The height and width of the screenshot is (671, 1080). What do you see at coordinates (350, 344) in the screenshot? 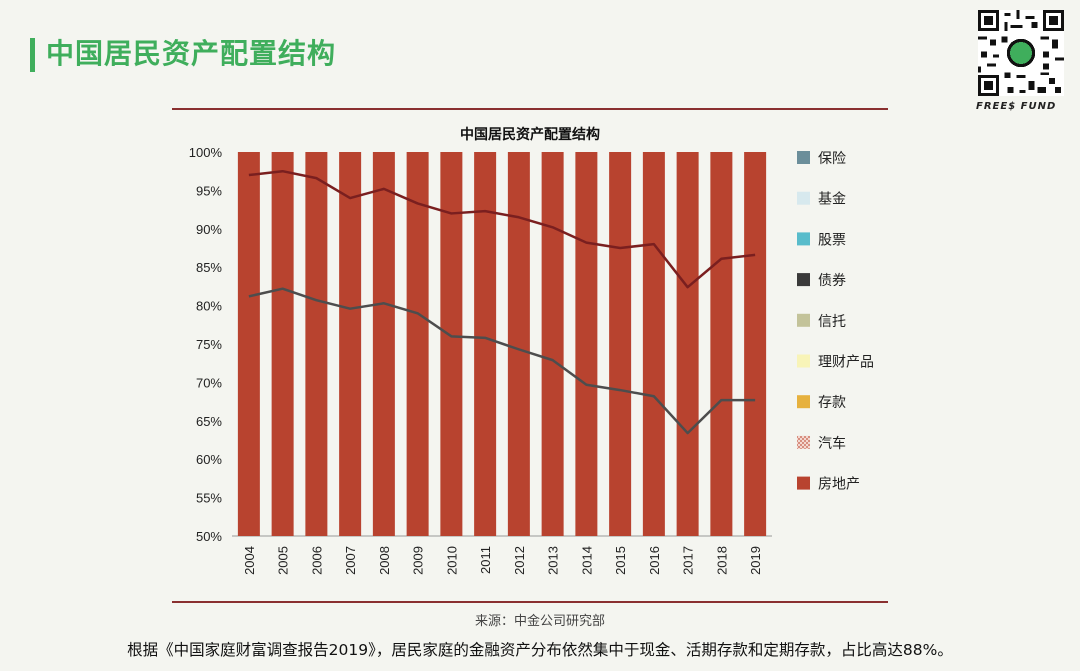
I see `bar-房地产-2007` at bounding box center [350, 344].